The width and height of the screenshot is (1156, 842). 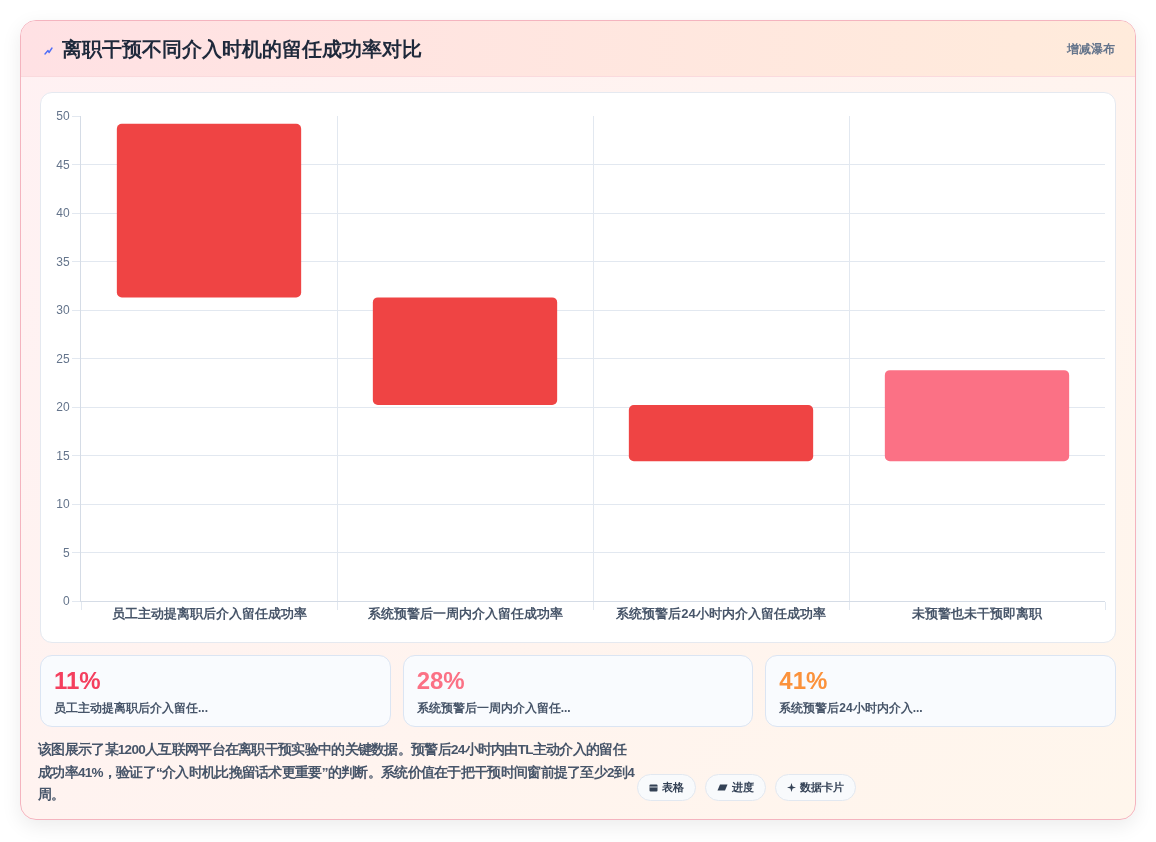 What do you see at coordinates (63, 213) in the screenshot?
I see `y-tick-label: 40` at bounding box center [63, 213].